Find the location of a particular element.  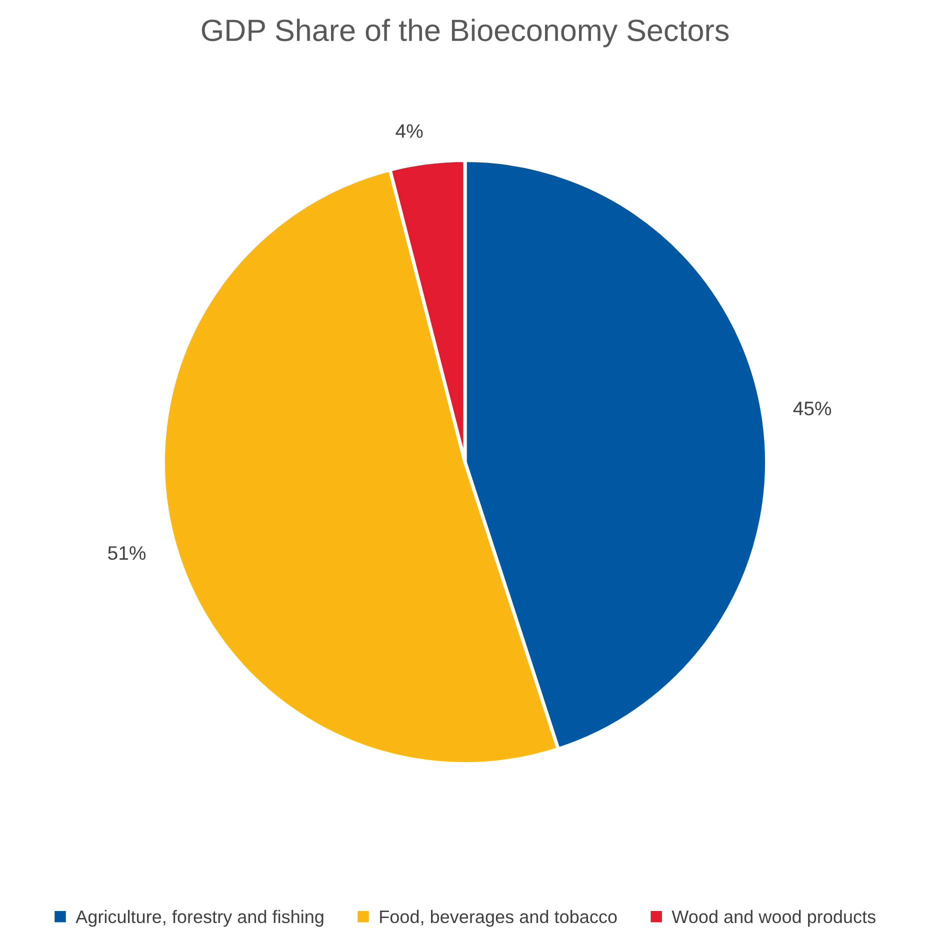

data-label: 45% is located at coordinates (812, 409).